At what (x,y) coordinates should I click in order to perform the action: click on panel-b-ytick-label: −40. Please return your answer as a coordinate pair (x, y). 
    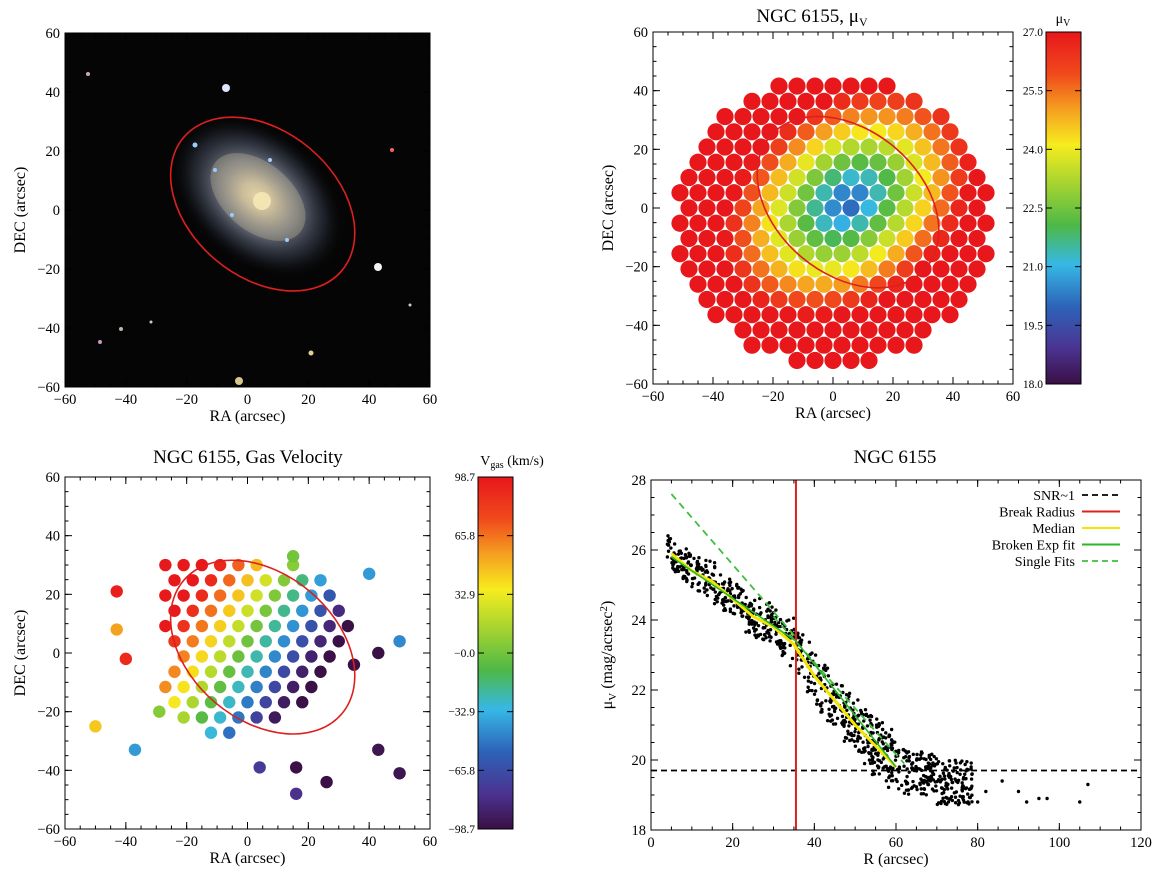
    Looking at the image, I should click on (636, 326).